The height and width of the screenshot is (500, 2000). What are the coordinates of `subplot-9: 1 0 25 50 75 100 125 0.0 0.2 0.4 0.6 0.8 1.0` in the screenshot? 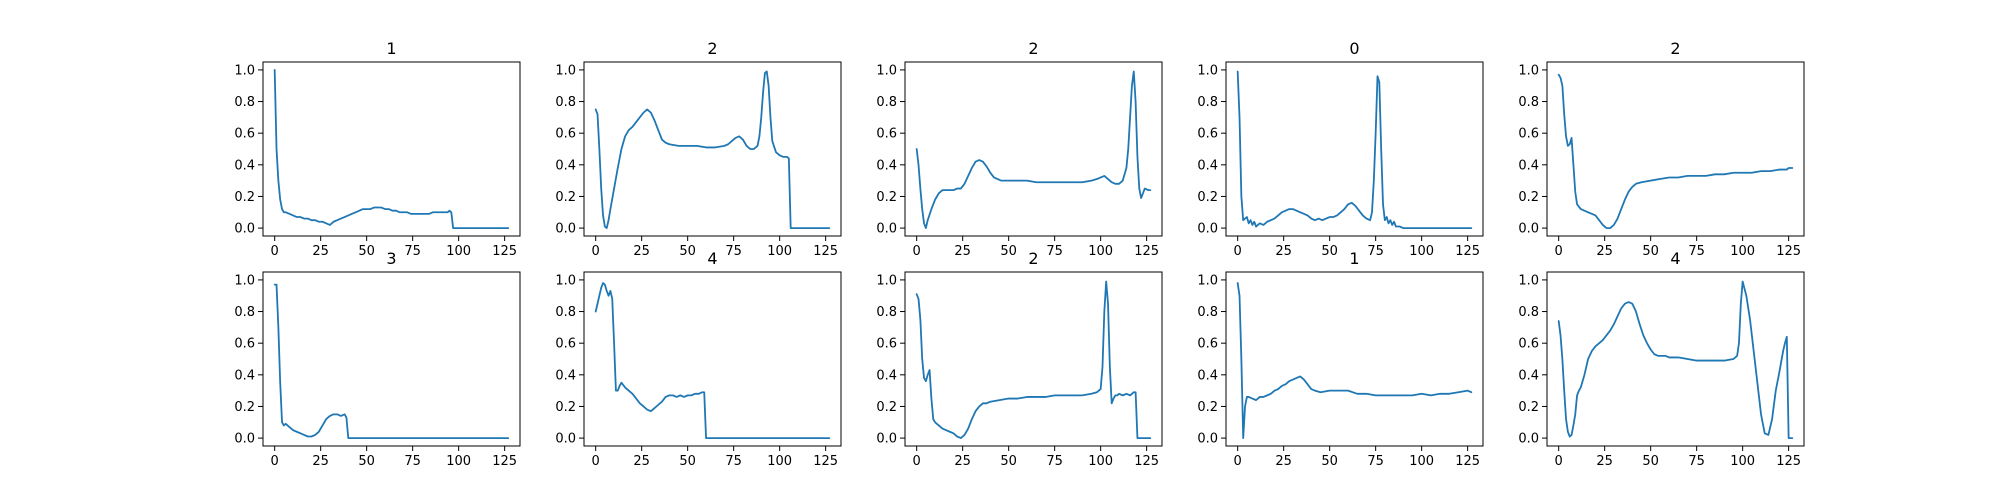 It's located at (1340, 359).